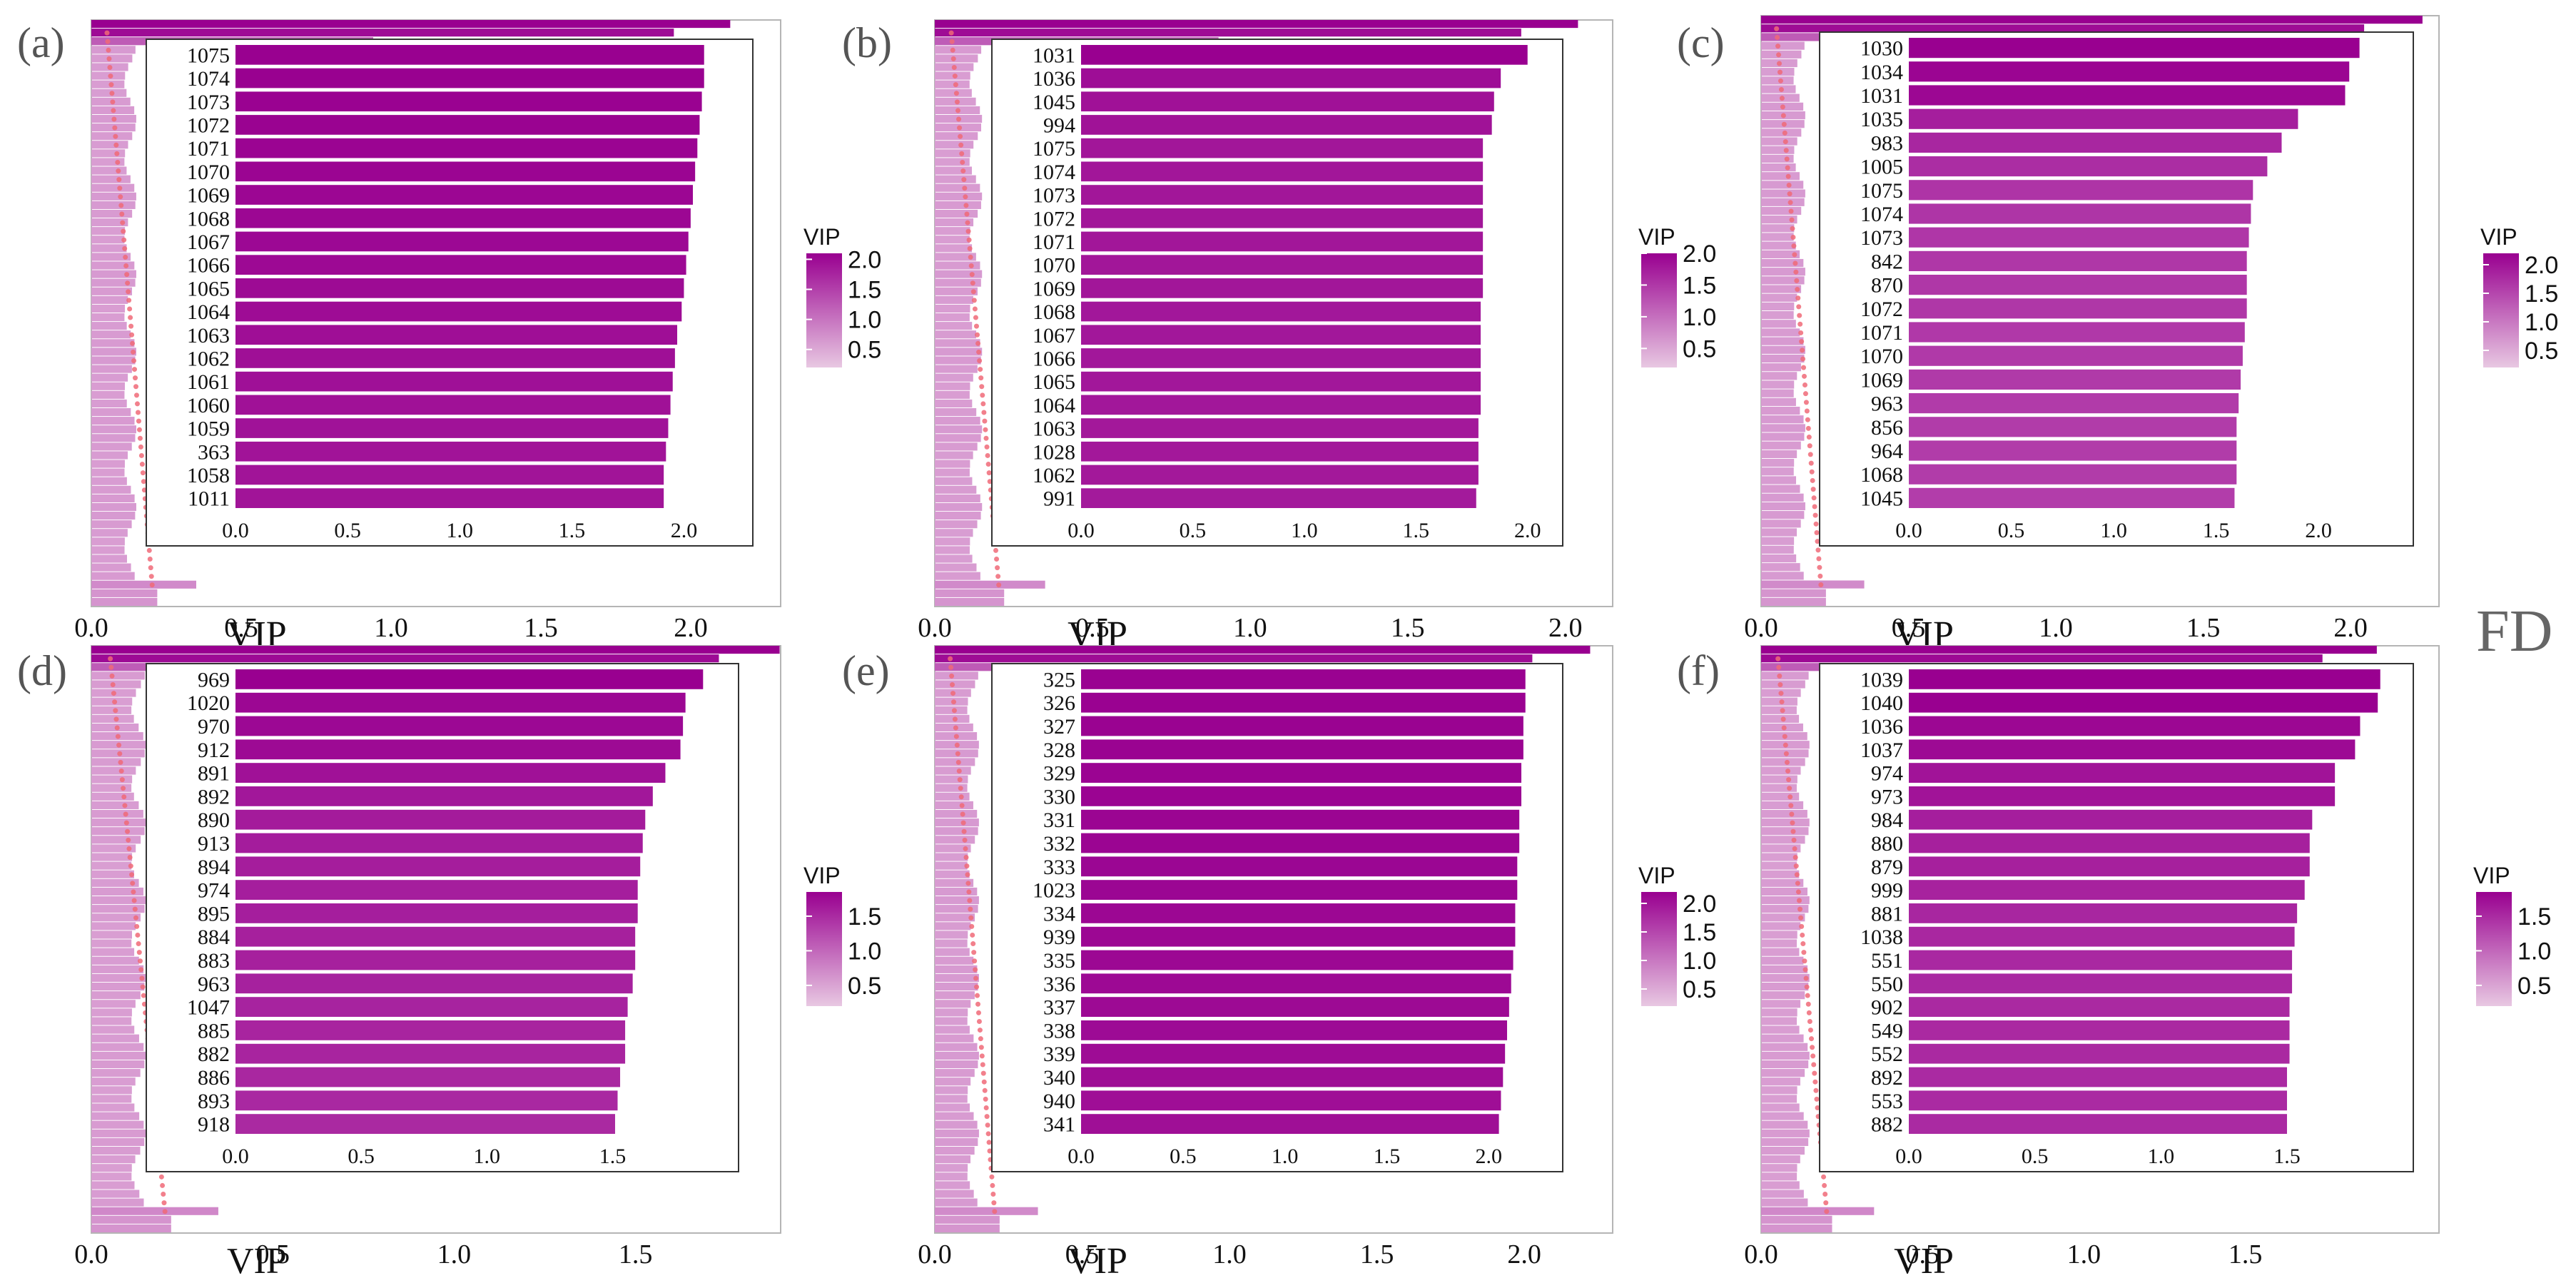  I want to click on category-label: 328, so click(1059, 750).